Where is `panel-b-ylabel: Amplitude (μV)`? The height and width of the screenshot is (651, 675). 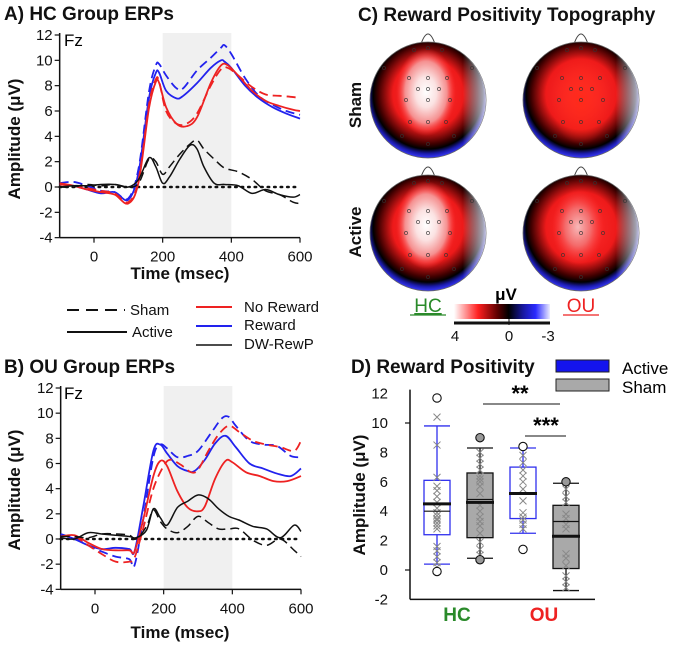 panel-b-ylabel: Amplitude (μV) is located at coordinates (14, 490).